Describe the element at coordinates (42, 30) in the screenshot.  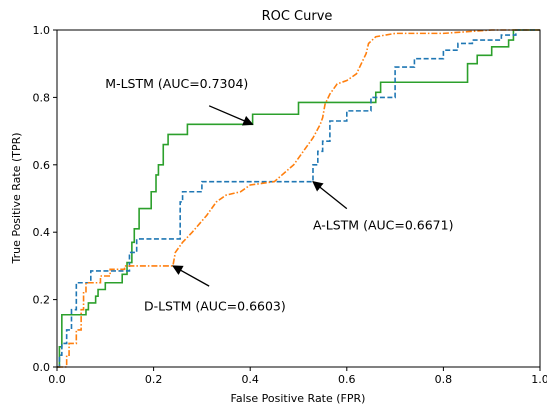
I see `y-tick-label: 1.0` at that location.